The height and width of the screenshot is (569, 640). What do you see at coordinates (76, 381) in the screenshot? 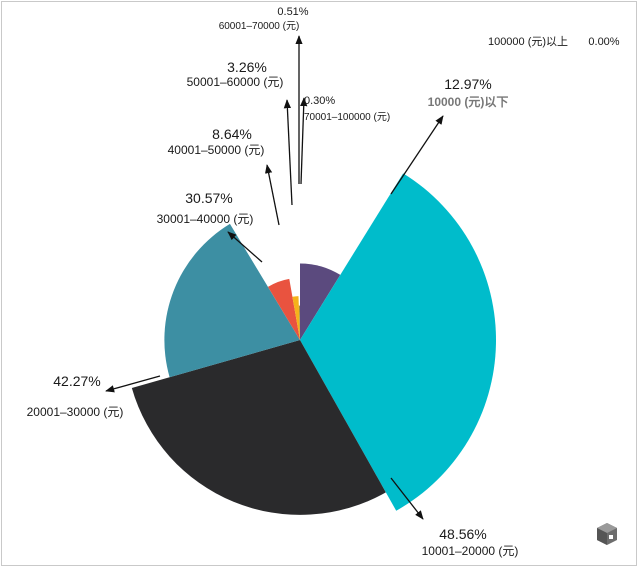
I see `slice-percent-label: 42.27%` at bounding box center [76, 381].